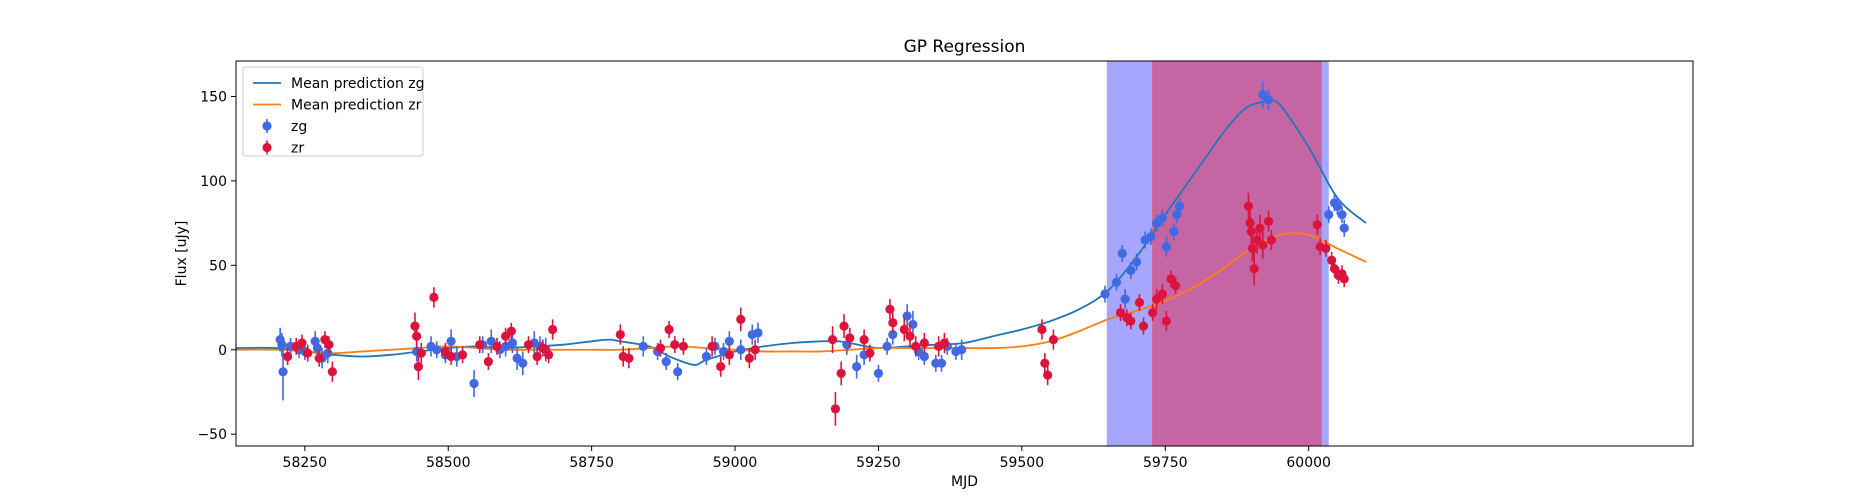 This screenshot has width=1875, height=500. Describe the element at coordinates (1237, 253) in the screenshot. I see `shaded-region-zr` at that location.